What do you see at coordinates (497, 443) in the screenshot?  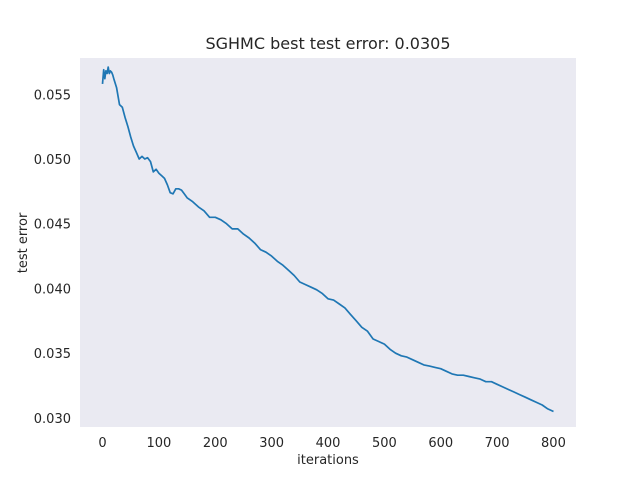 I see `x-tick-label: 700` at bounding box center [497, 443].